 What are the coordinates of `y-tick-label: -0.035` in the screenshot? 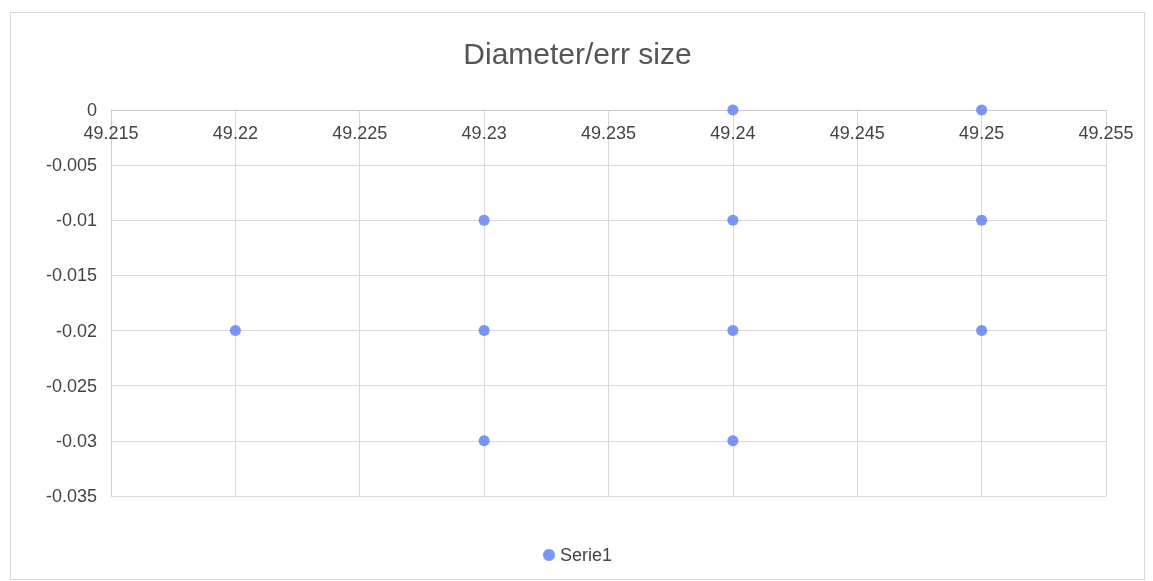 It's located at (71, 496).